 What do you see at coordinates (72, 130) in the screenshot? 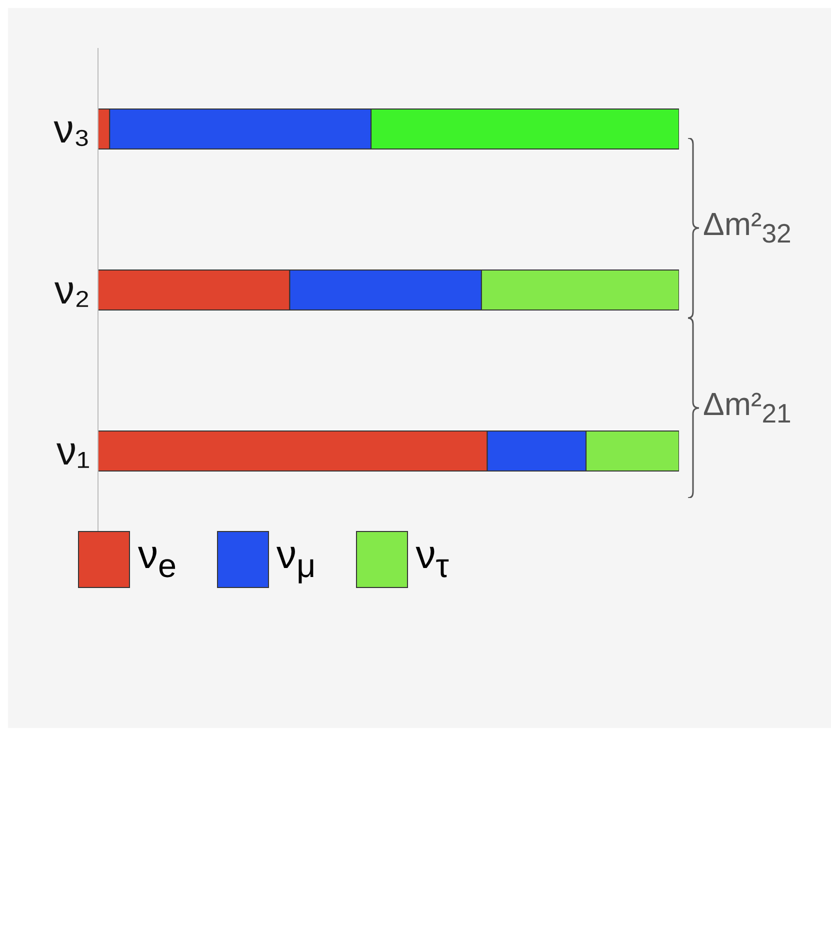
I see `y-tick-label: ν₃` at bounding box center [72, 130].